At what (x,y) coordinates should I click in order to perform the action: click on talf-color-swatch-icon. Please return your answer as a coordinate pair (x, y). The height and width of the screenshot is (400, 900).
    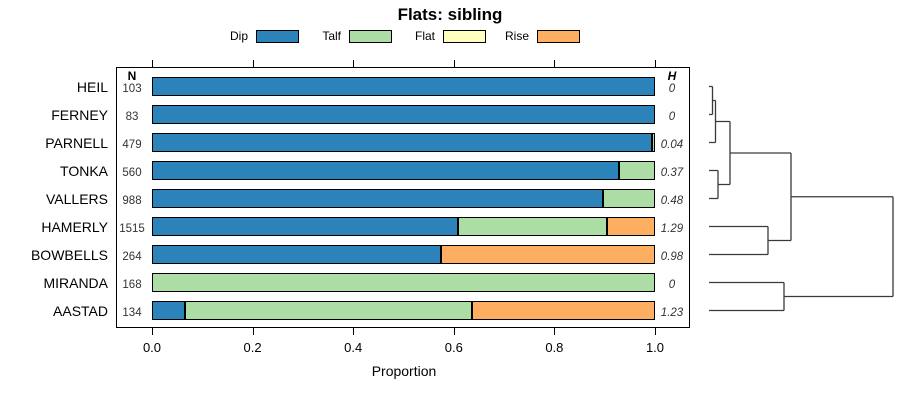
    Looking at the image, I should click on (370, 36).